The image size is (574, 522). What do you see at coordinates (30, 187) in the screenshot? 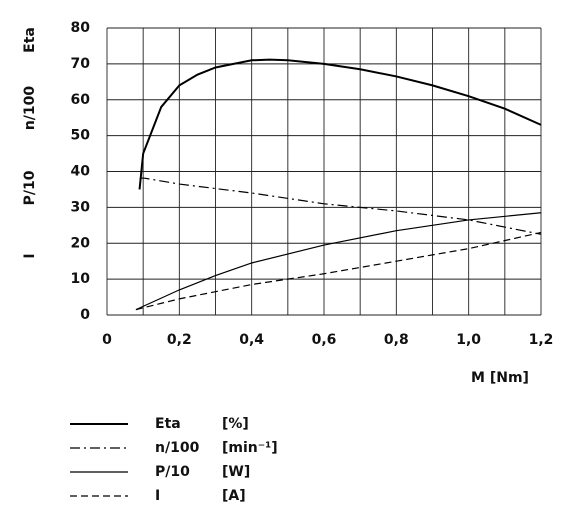
I see `y-axis-label: P/10` at bounding box center [30, 187].